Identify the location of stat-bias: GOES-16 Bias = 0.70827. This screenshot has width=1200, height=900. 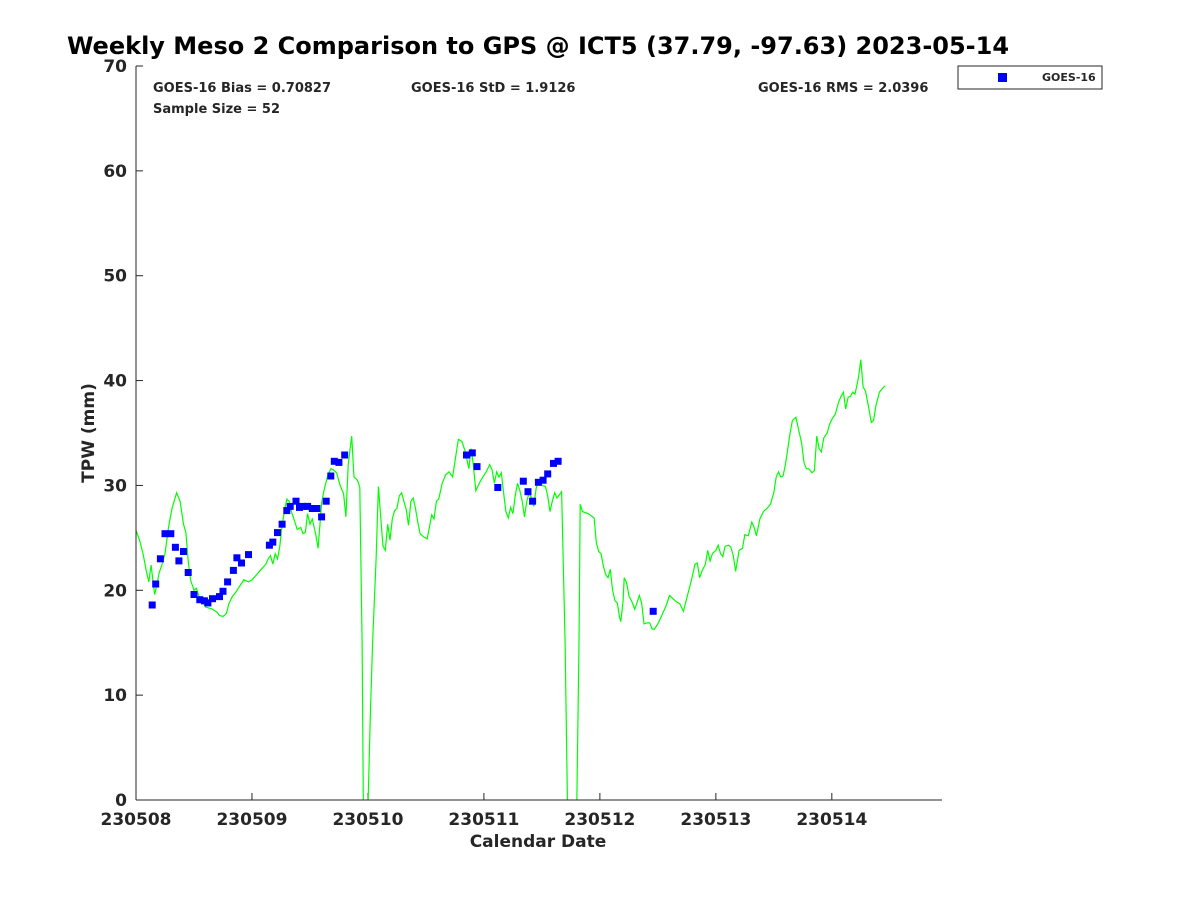
(242, 88).